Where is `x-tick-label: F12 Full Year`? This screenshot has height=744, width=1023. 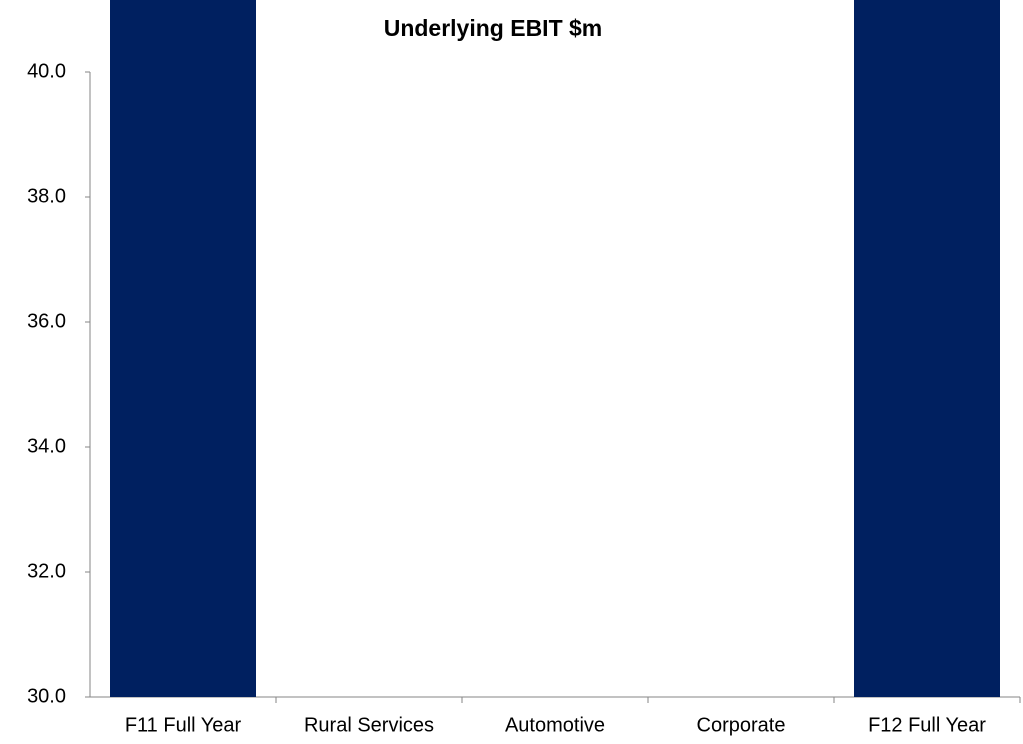
x-tick-label: F12 Full Year is located at coordinates (927, 725).